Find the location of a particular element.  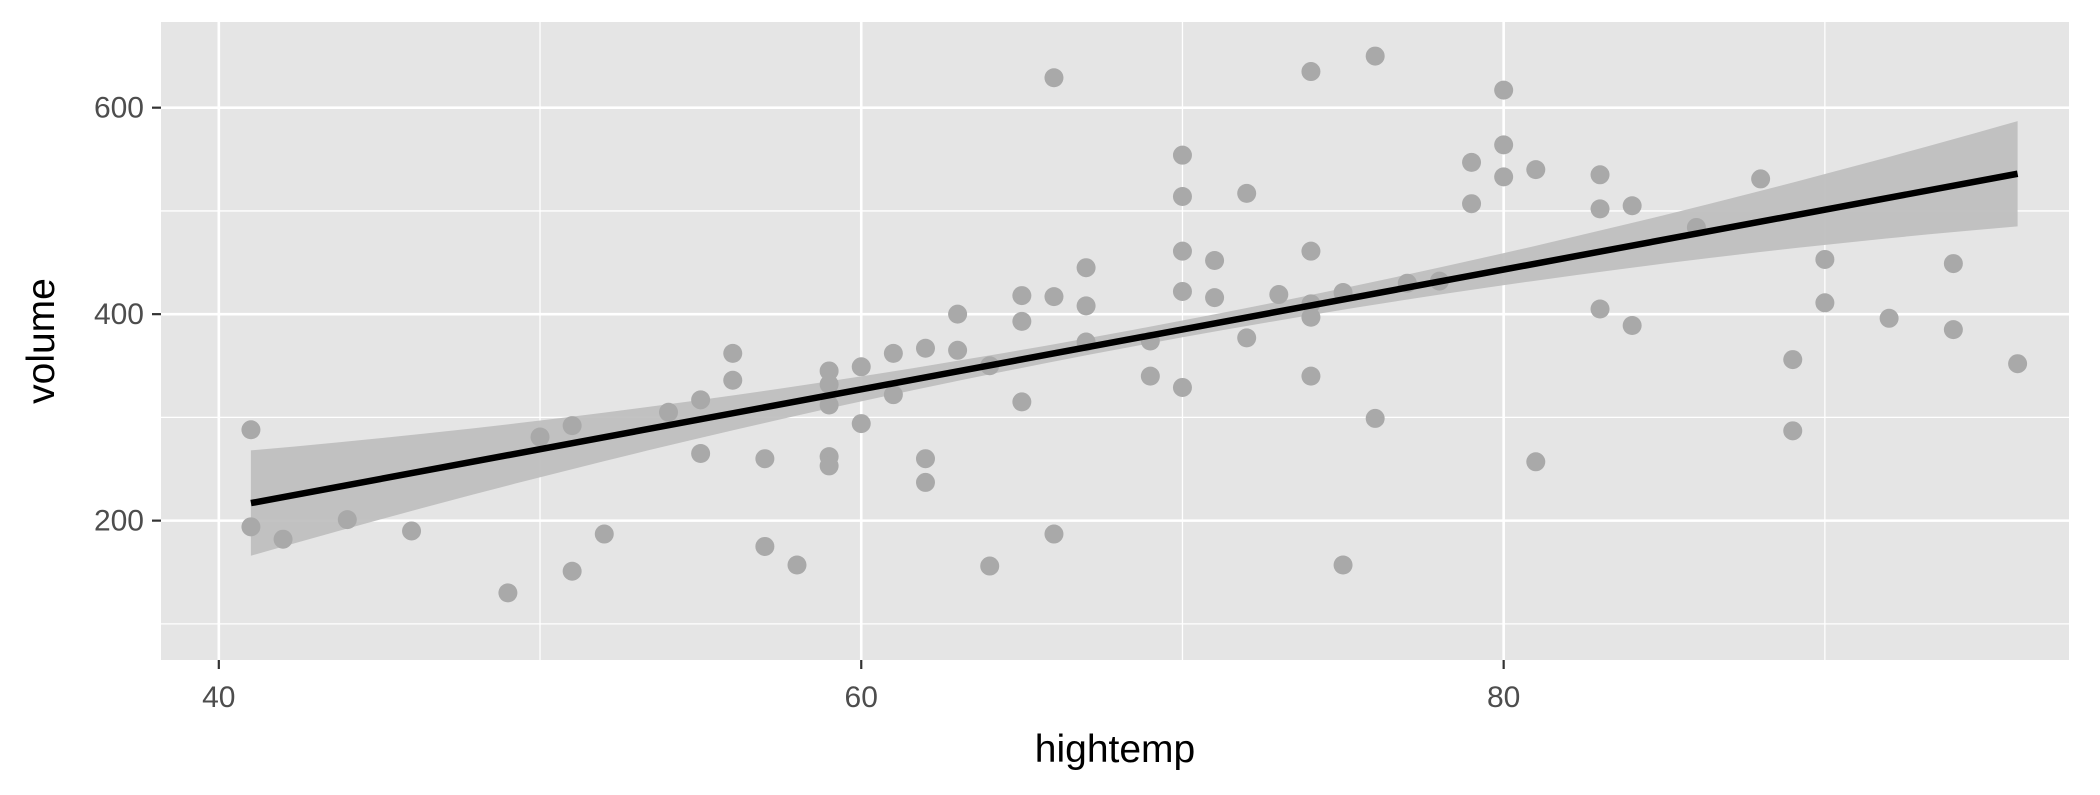

y-tick-label: 600 is located at coordinates (119, 108).